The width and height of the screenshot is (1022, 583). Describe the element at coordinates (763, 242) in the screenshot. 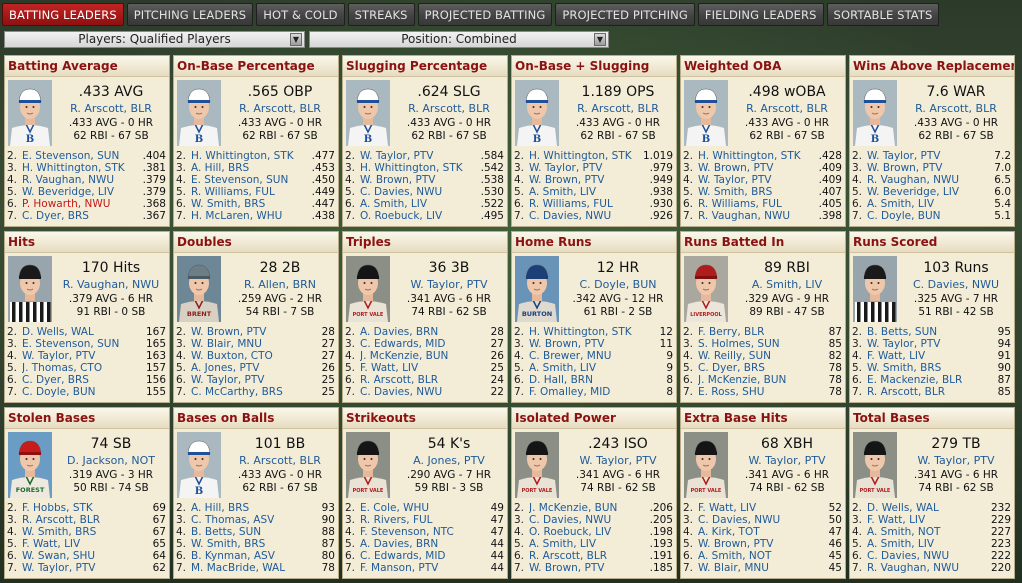

I see `card-title: Runs Batted In` at that location.